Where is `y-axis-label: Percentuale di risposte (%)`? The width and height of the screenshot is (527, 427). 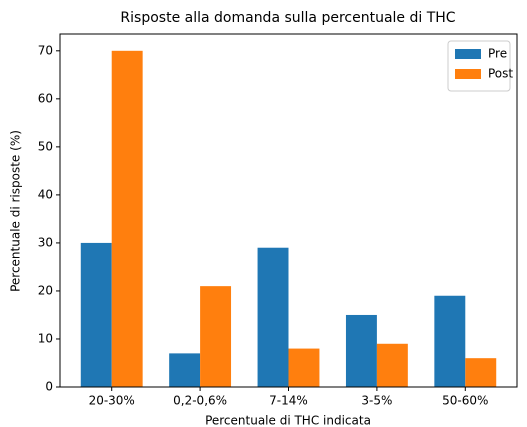
y-axis-label: Percentuale di risposte (%) is located at coordinates (16, 211).